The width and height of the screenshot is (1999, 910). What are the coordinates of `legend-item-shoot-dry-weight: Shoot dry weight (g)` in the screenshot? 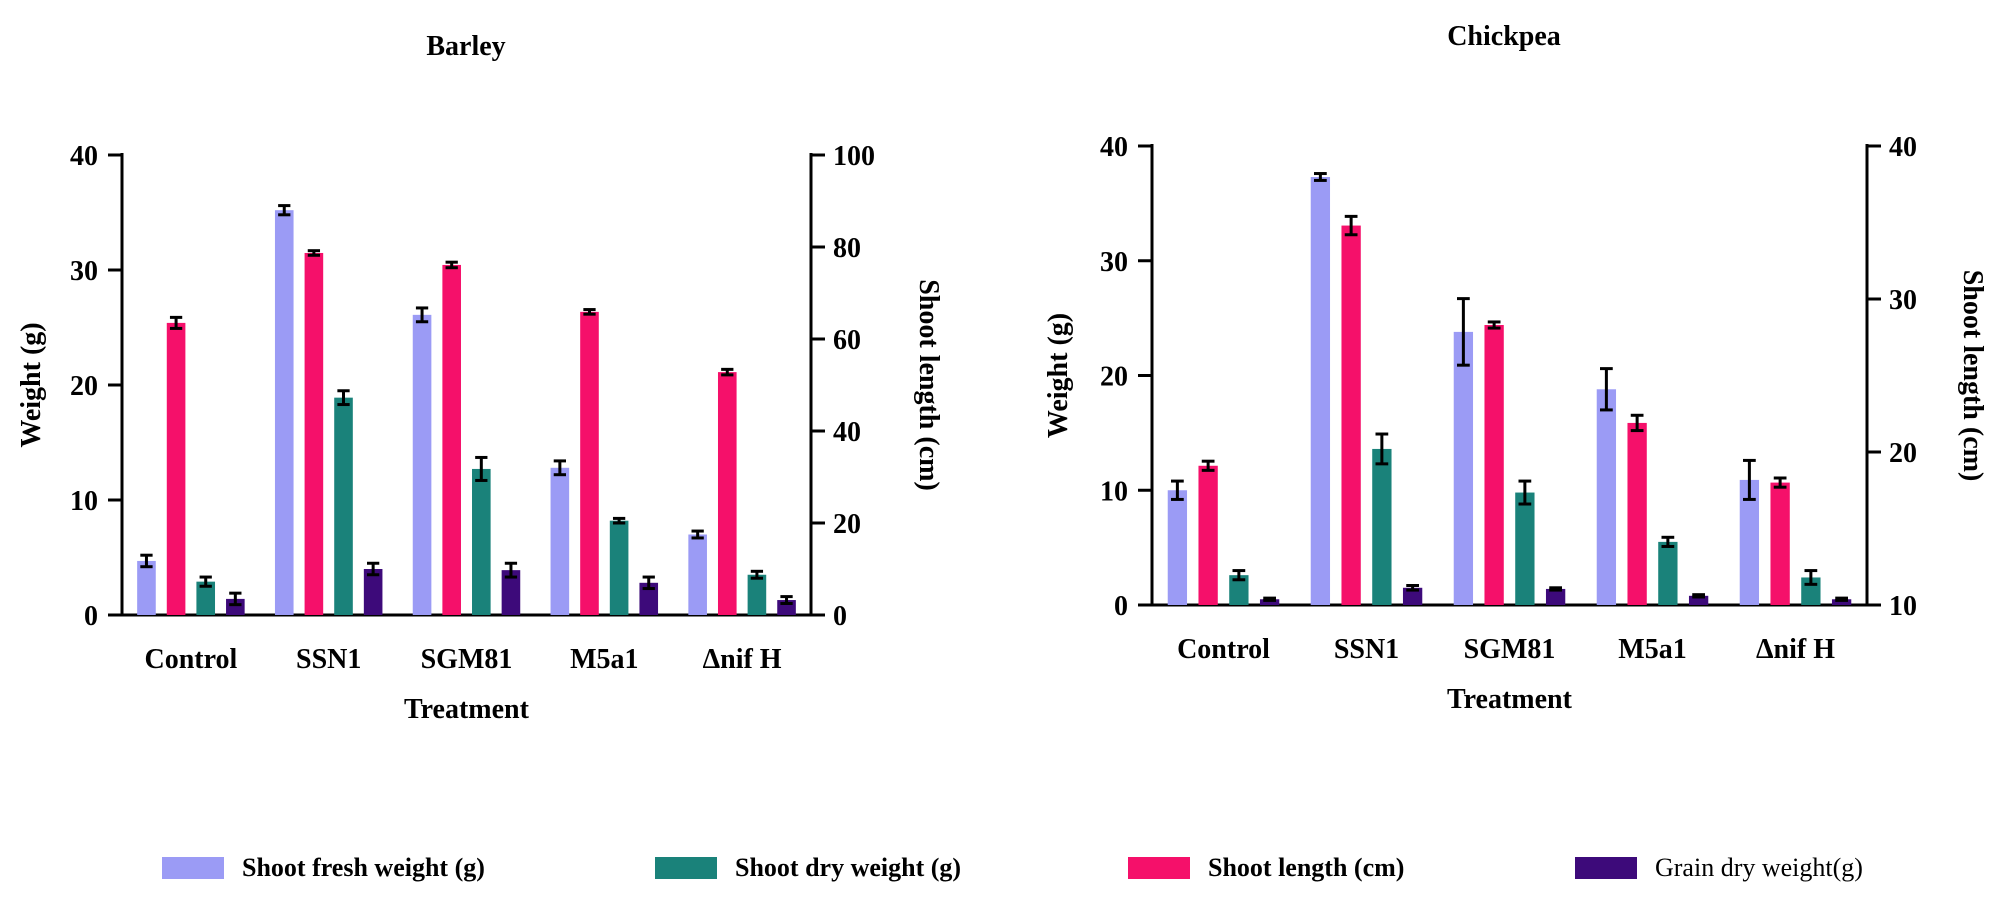 It's located at (808, 868).